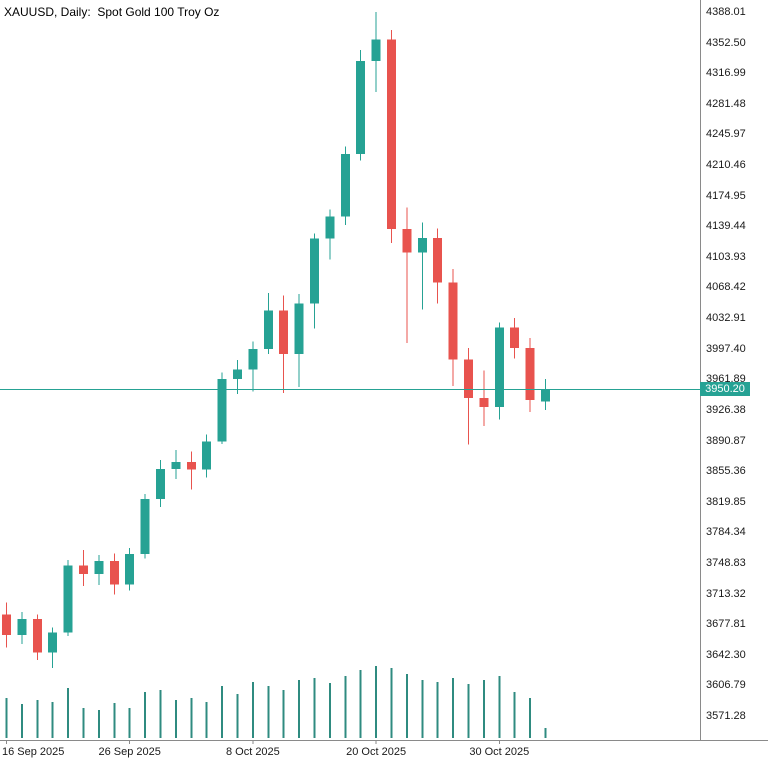  I want to click on time-axis-label: 26 Sep 2025, so click(129, 752).